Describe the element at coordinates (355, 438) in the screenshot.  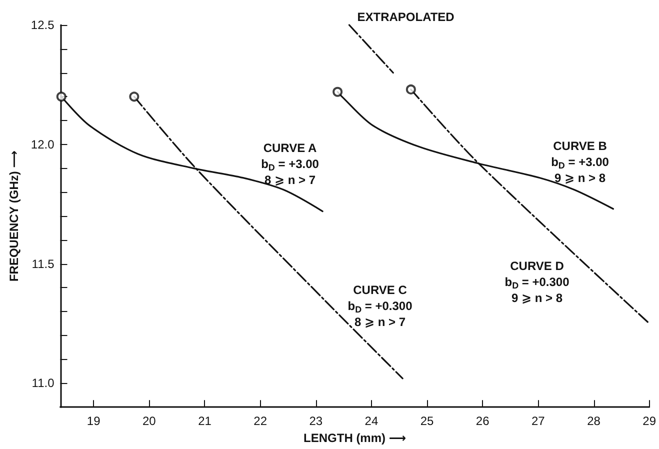
I see `x-axis-title: LENGTH (mm) ⟶` at that location.